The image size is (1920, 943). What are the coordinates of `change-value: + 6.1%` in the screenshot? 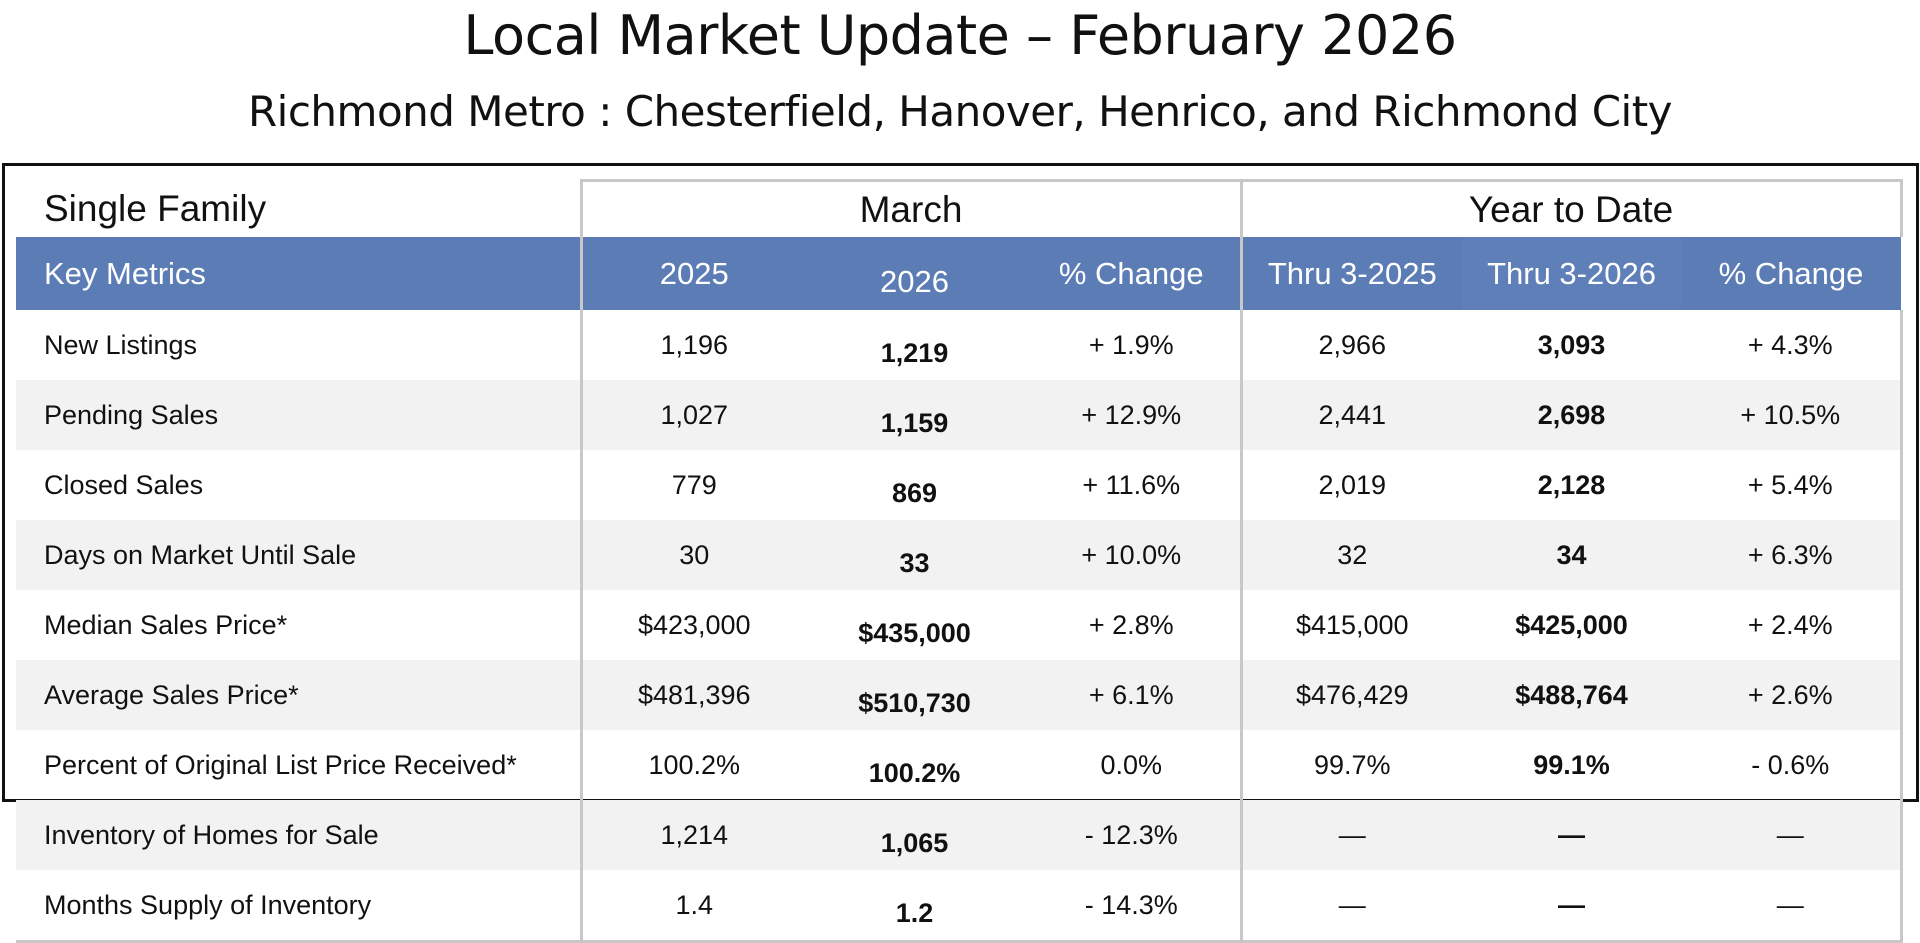 It's located at (1132, 695).